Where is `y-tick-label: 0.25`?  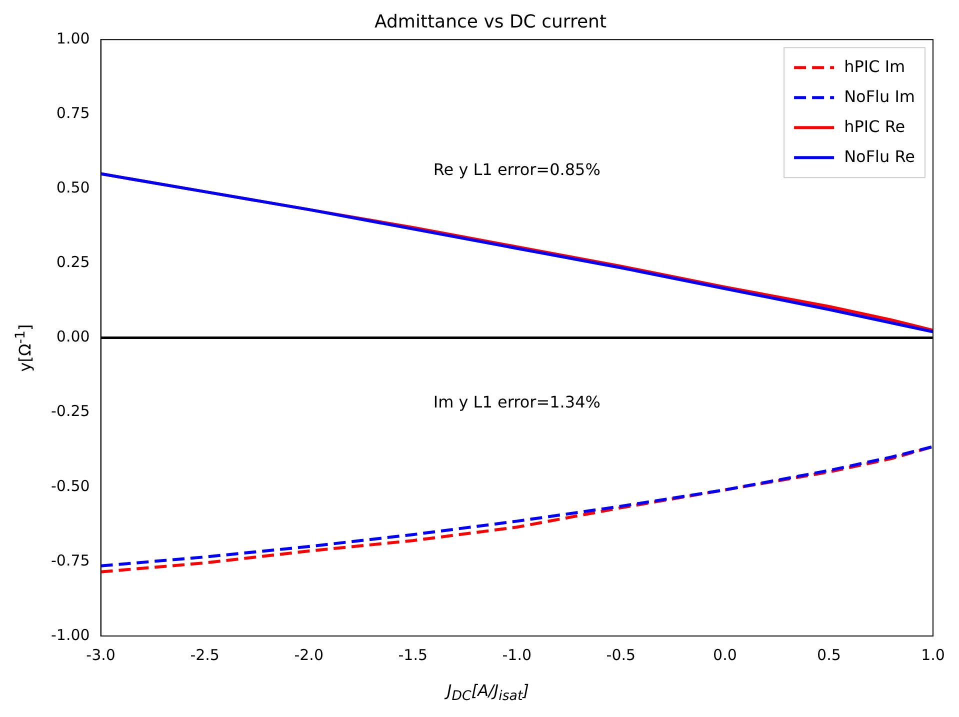
y-tick-label: 0.25 is located at coordinates (73, 262).